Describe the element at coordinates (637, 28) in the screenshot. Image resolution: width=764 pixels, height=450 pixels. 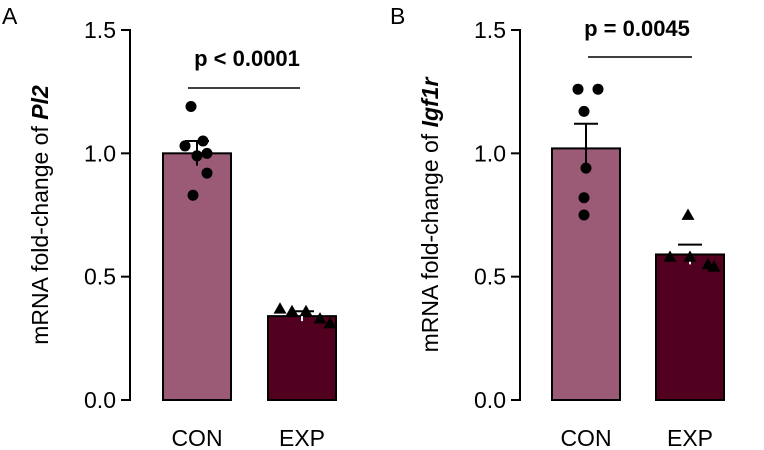
I see `p-value: p = 0.0045` at that location.